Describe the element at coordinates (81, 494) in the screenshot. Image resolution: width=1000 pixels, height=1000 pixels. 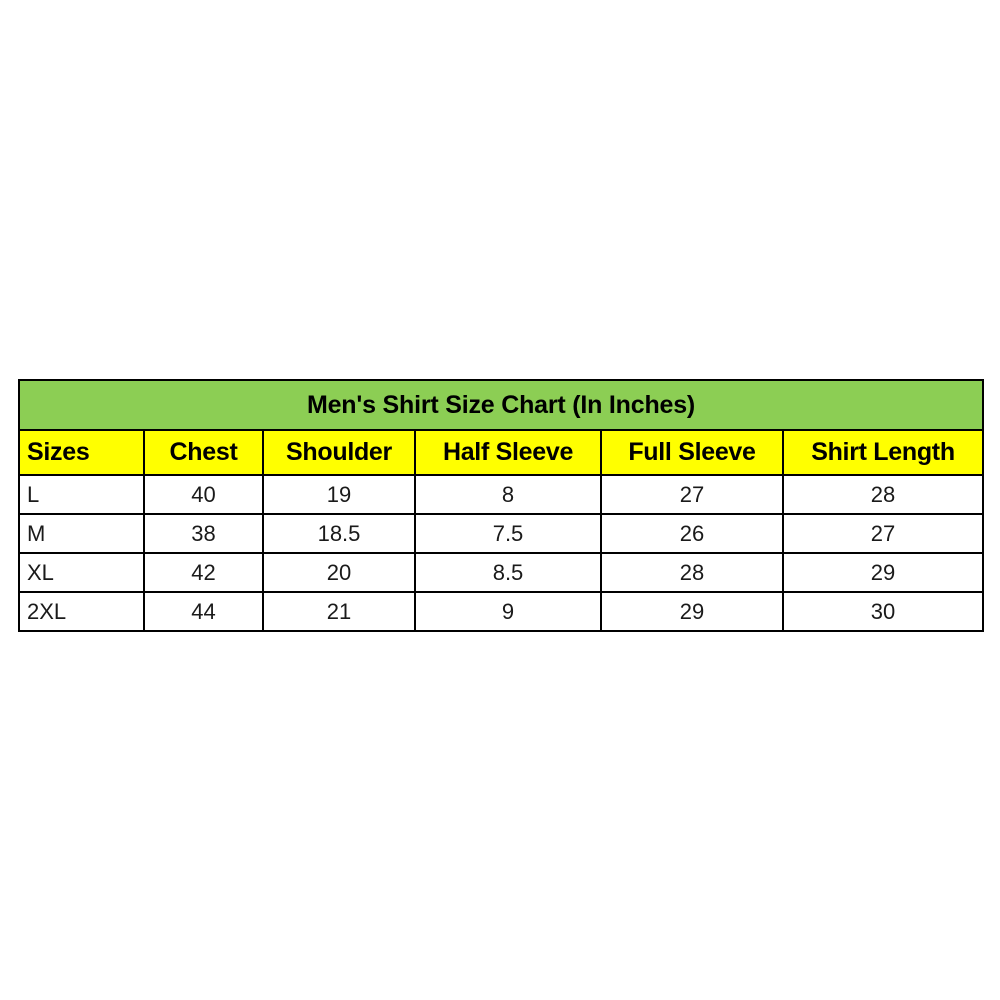
I see `cell-size: L` at that location.